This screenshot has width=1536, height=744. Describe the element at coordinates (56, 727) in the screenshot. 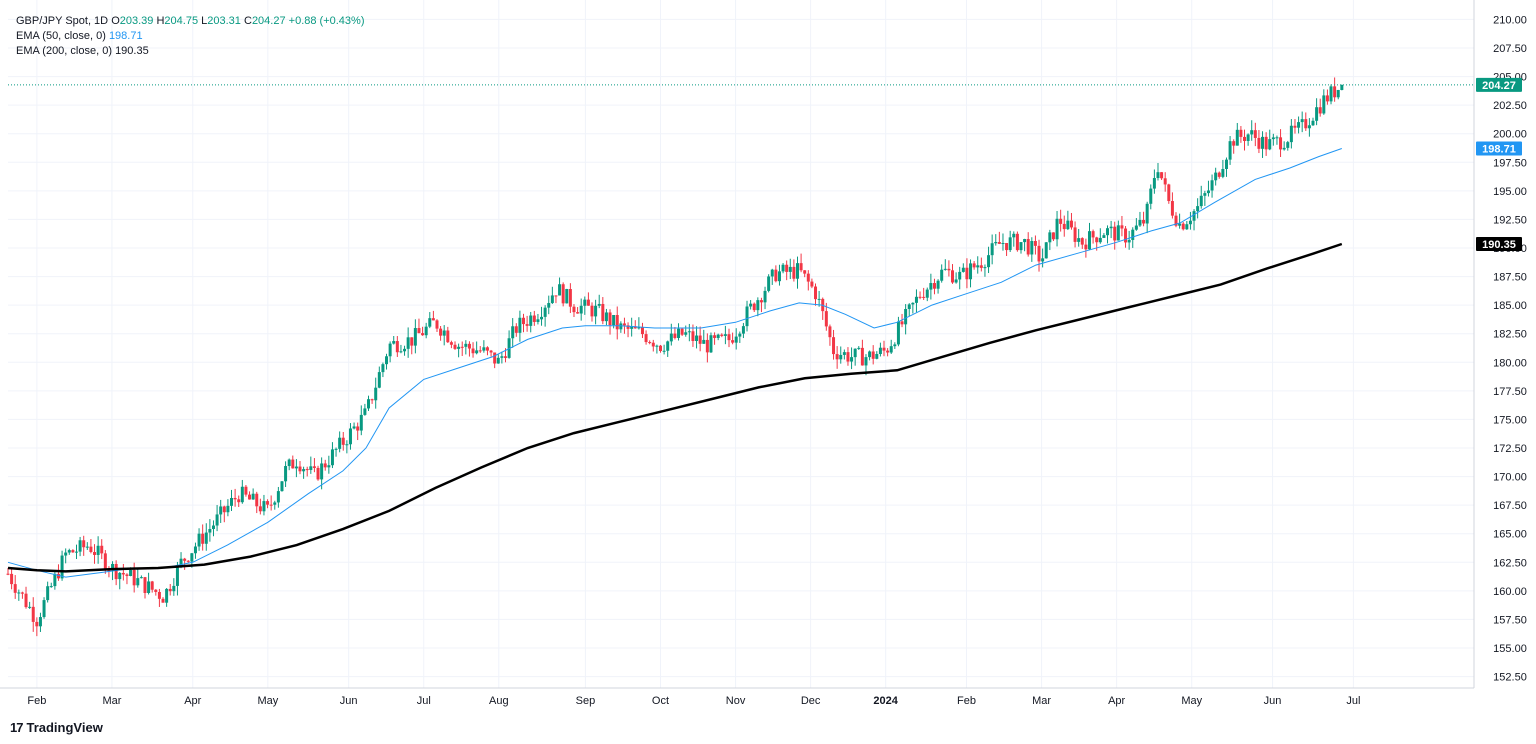

I see `tradingview-brand: 17 TradingView` at that location.